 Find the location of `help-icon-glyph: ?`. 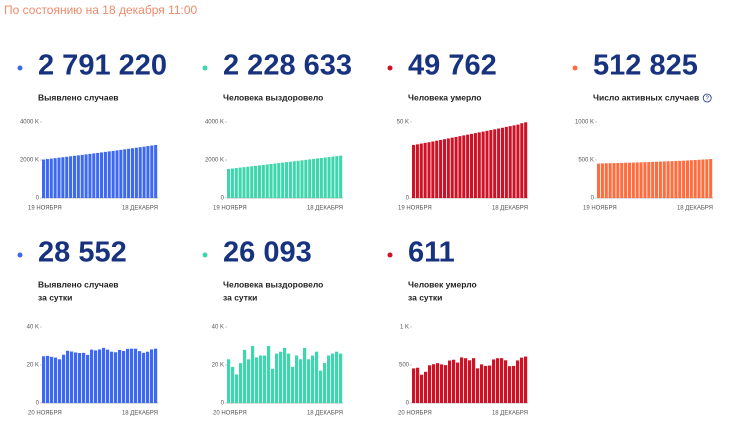

help-icon-glyph: ? is located at coordinates (708, 99).